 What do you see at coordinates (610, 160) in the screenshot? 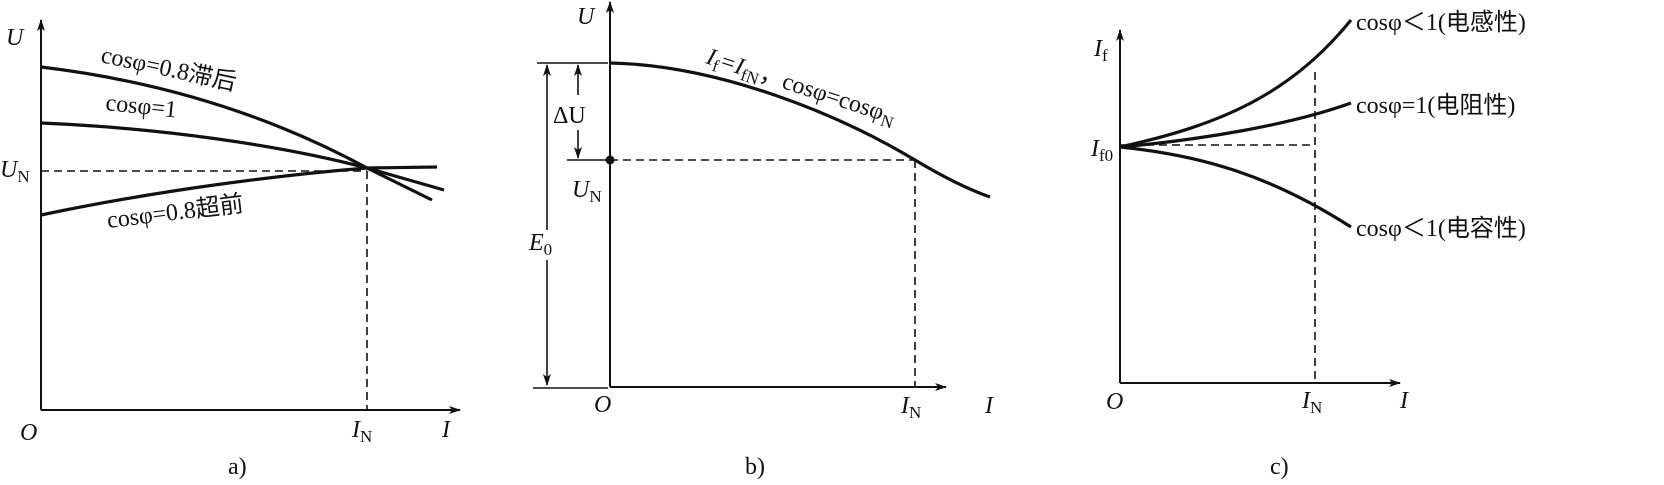
I see `un-point` at bounding box center [610, 160].